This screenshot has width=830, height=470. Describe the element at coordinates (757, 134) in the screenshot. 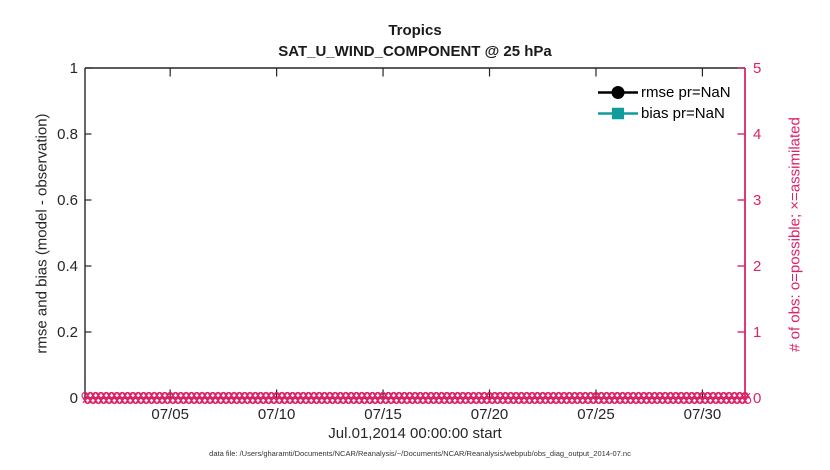

I see `right-y-tick-label: 4` at that location.